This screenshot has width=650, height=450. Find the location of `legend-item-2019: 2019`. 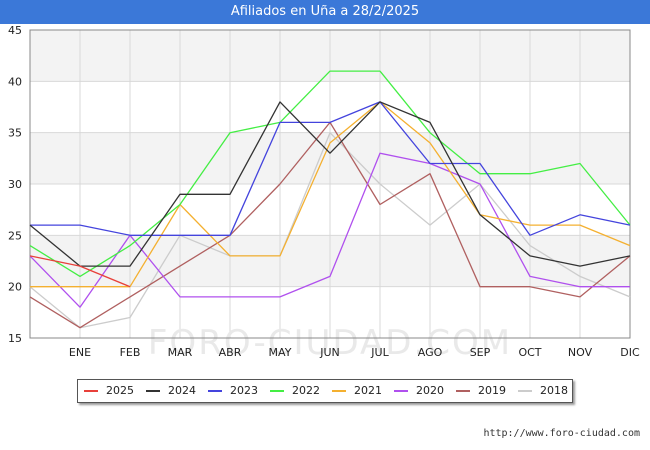

legend-item-2019: 2019 is located at coordinates (481, 391).